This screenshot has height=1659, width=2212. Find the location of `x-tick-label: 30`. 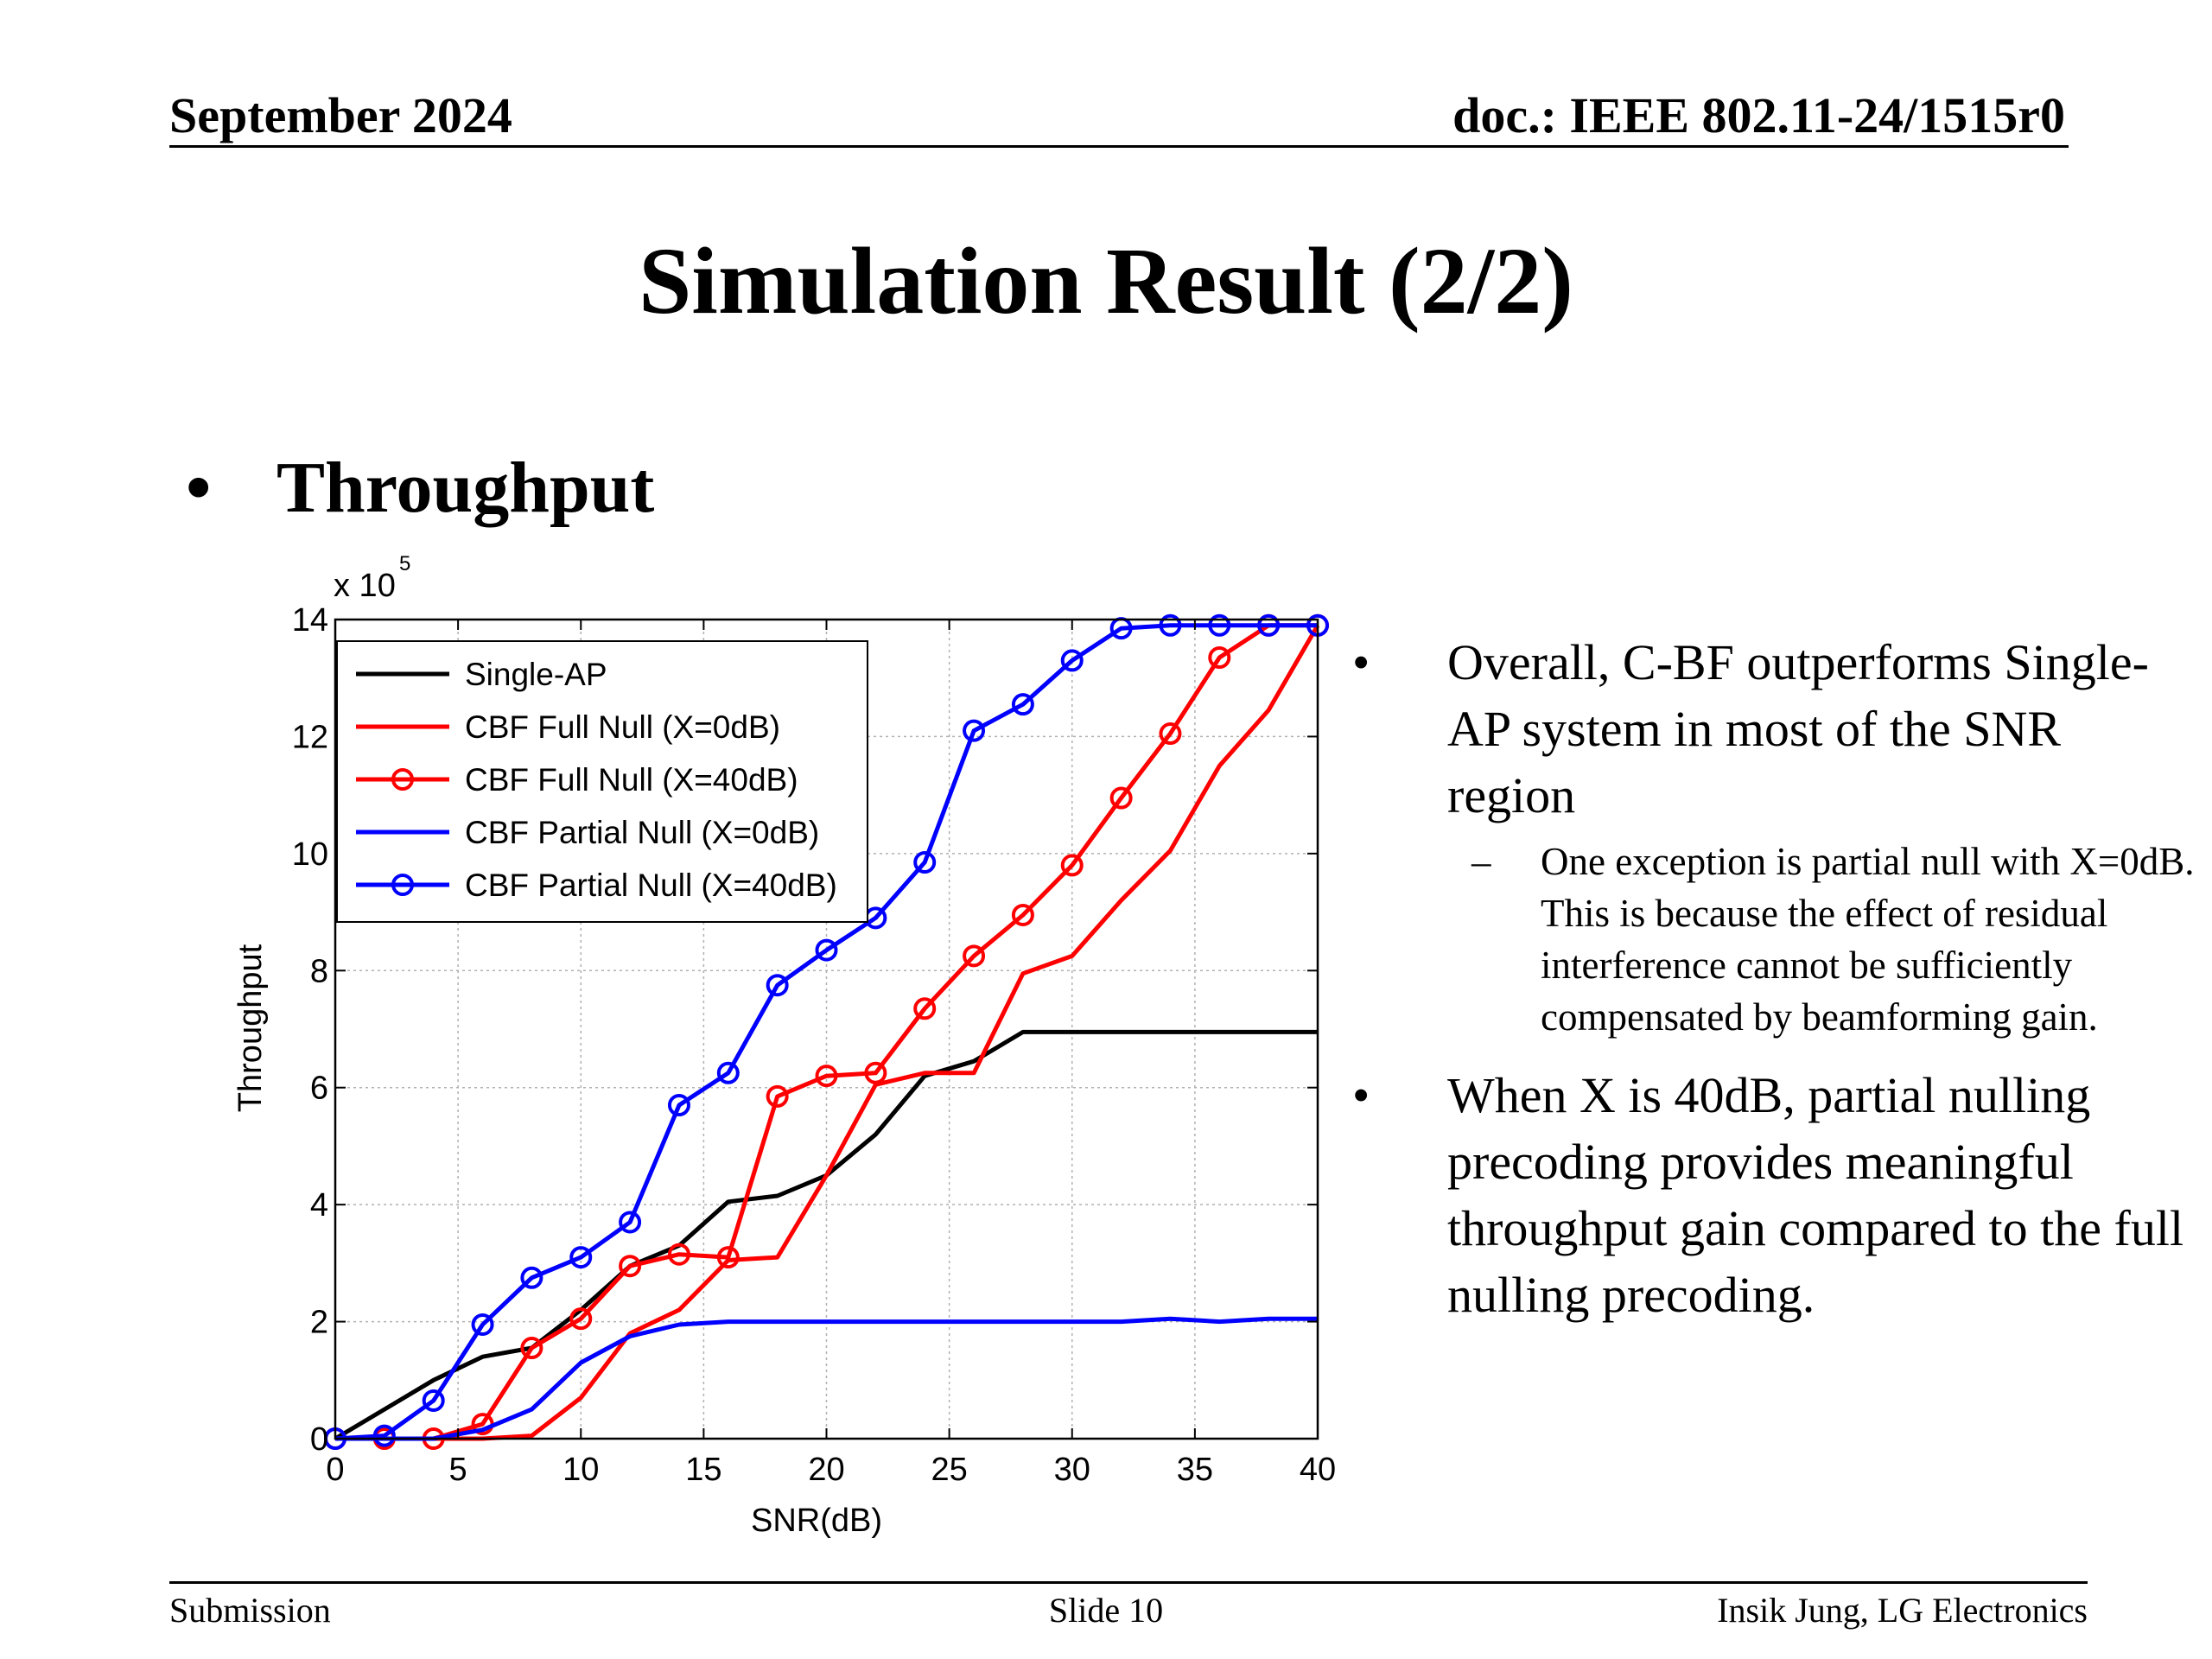

x-tick-label: 30 is located at coordinates (1072, 1470).